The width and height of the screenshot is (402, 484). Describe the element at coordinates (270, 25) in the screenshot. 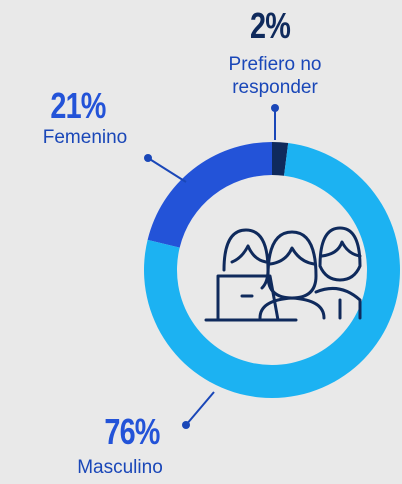

I see `value-label: 2%` at that location.